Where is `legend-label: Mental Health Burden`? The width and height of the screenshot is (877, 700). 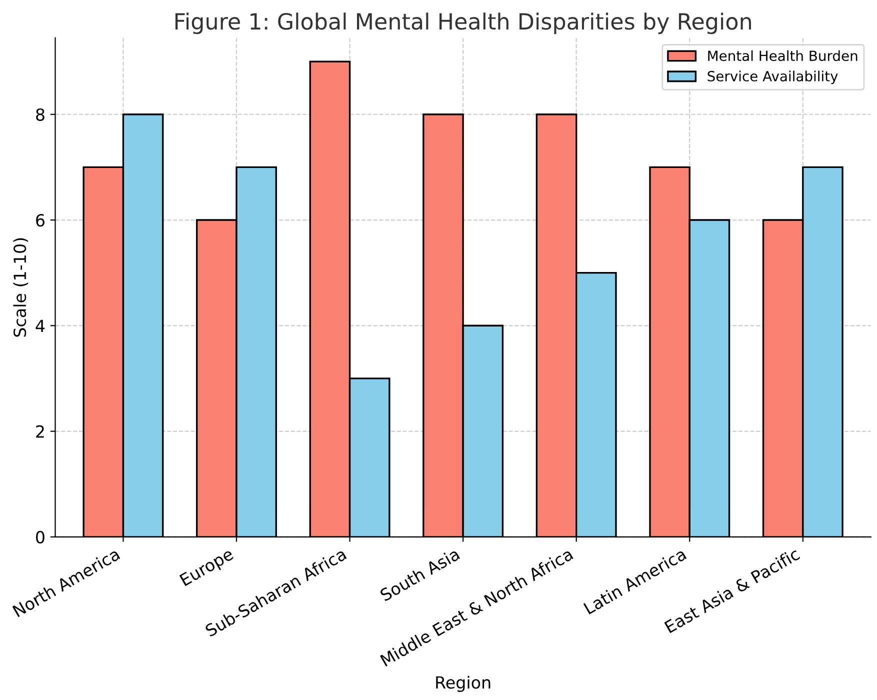 legend-label: Mental Health Burden is located at coordinates (783, 56).